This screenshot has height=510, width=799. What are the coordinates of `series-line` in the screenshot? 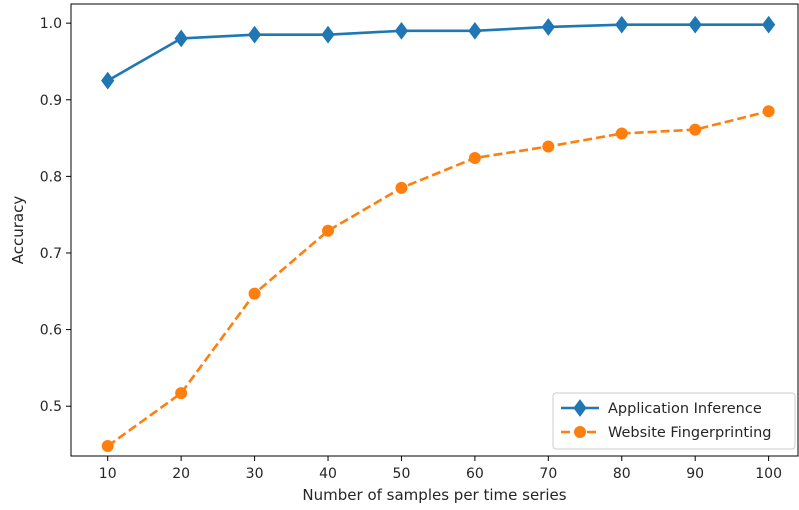 It's located at (438, 52).